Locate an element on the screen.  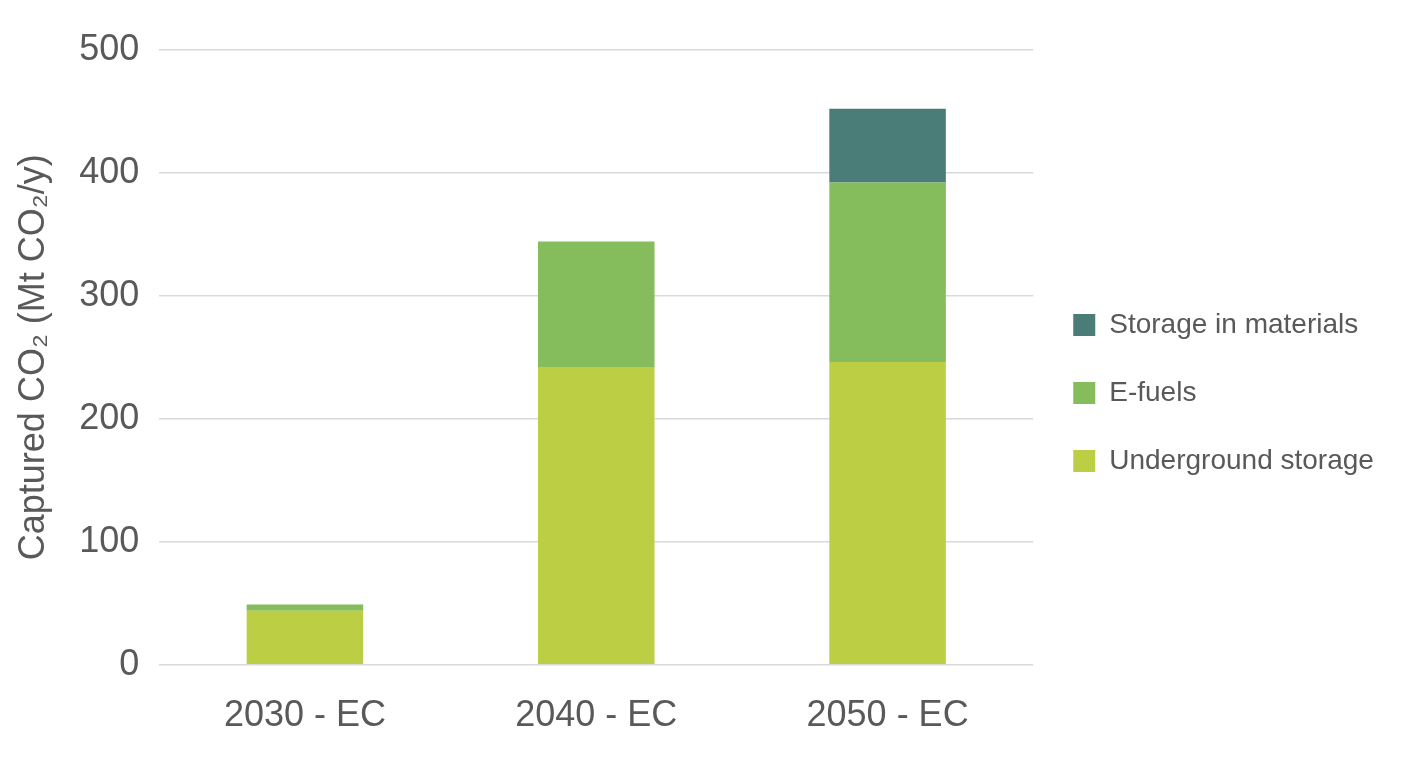
y-tick-label: 500 is located at coordinates (109, 47).